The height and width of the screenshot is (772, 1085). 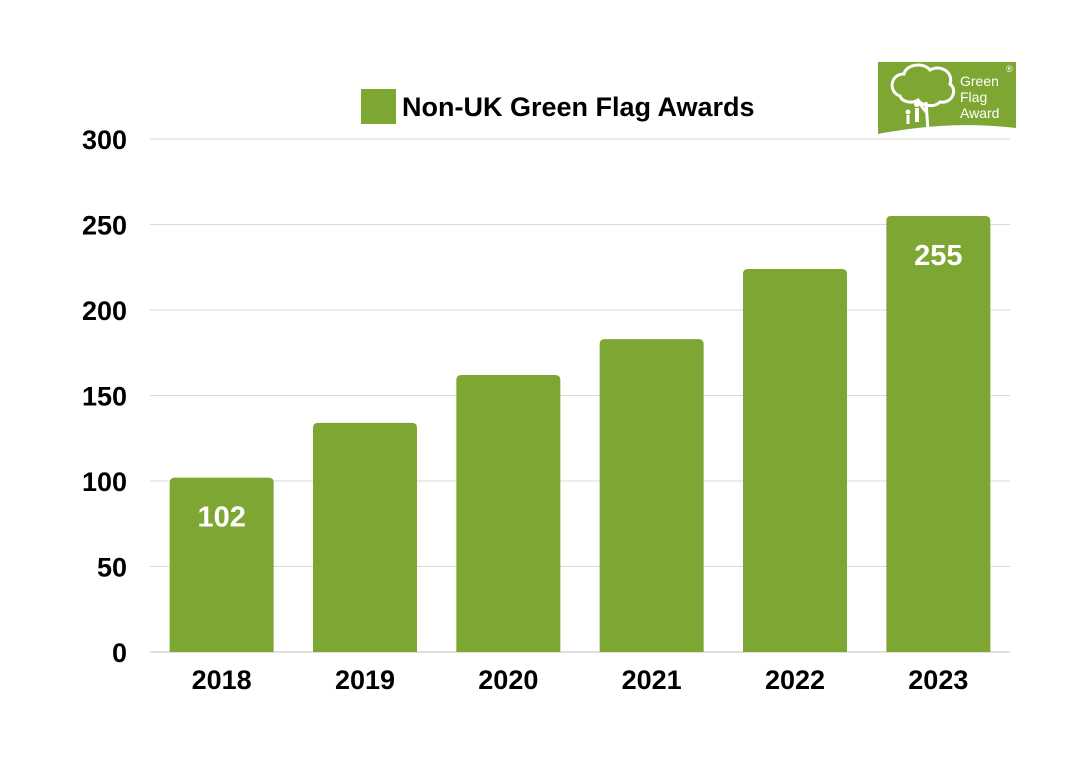 What do you see at coordinates (912, 112) in the screenshot?
I see `family-icon` at bounding box center [912, 112].